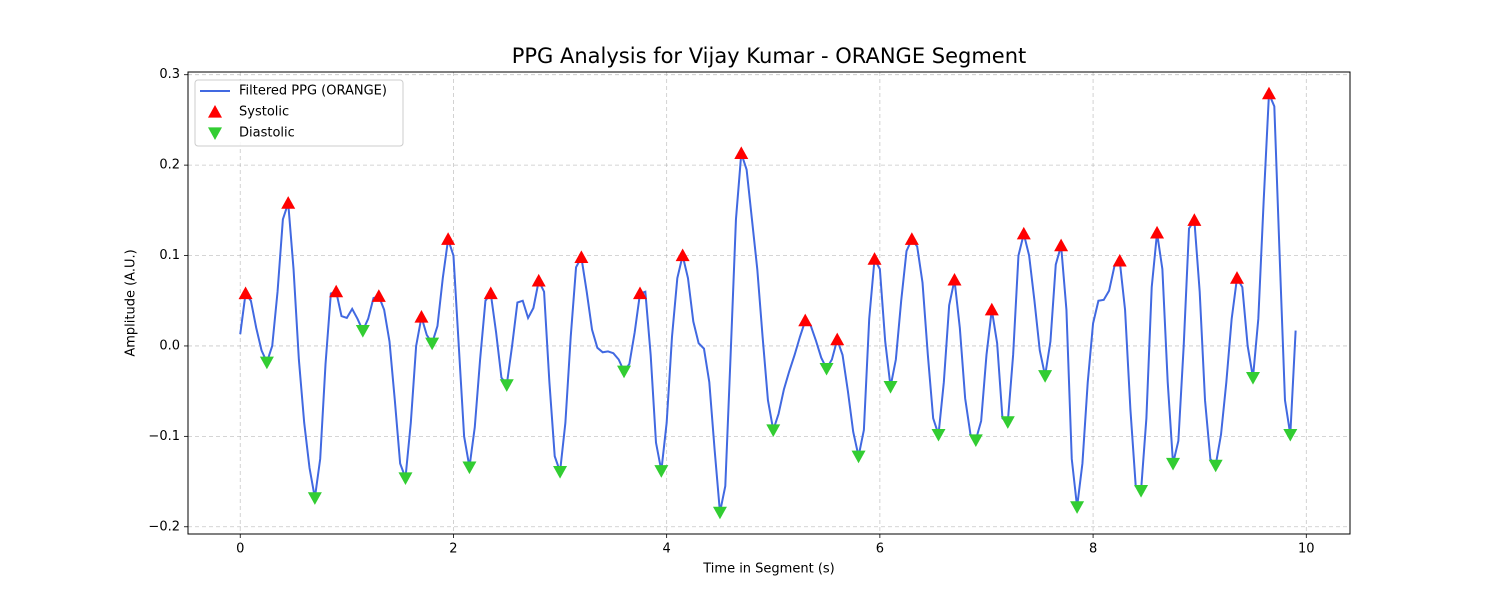  What do you see at coordinates (880, 549) in the screenshot?
I see `x-tick-label: 6` at bounding box center [880, 549].